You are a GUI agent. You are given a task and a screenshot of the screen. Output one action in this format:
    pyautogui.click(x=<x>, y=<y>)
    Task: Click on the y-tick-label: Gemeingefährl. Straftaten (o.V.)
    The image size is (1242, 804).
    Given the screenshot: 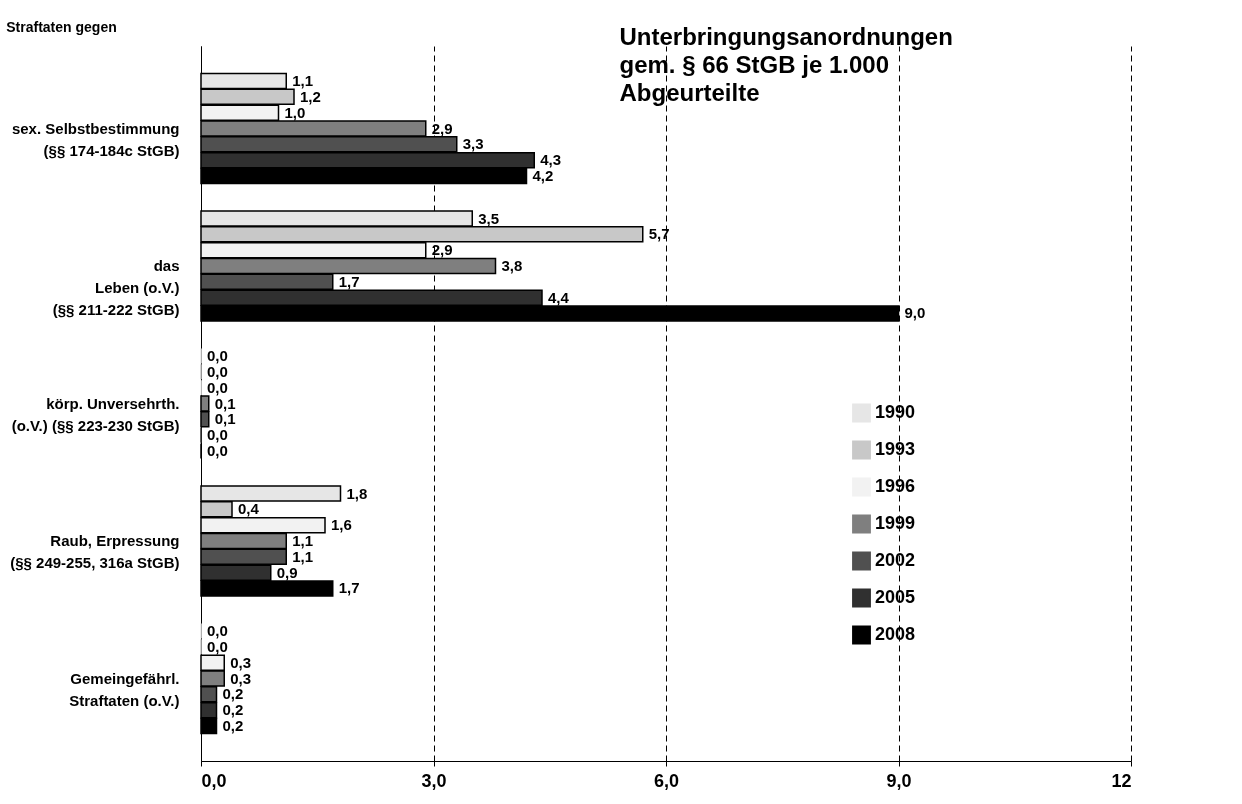 What is the action you would take?
    pyautogui.click(x=124, y=689)
    